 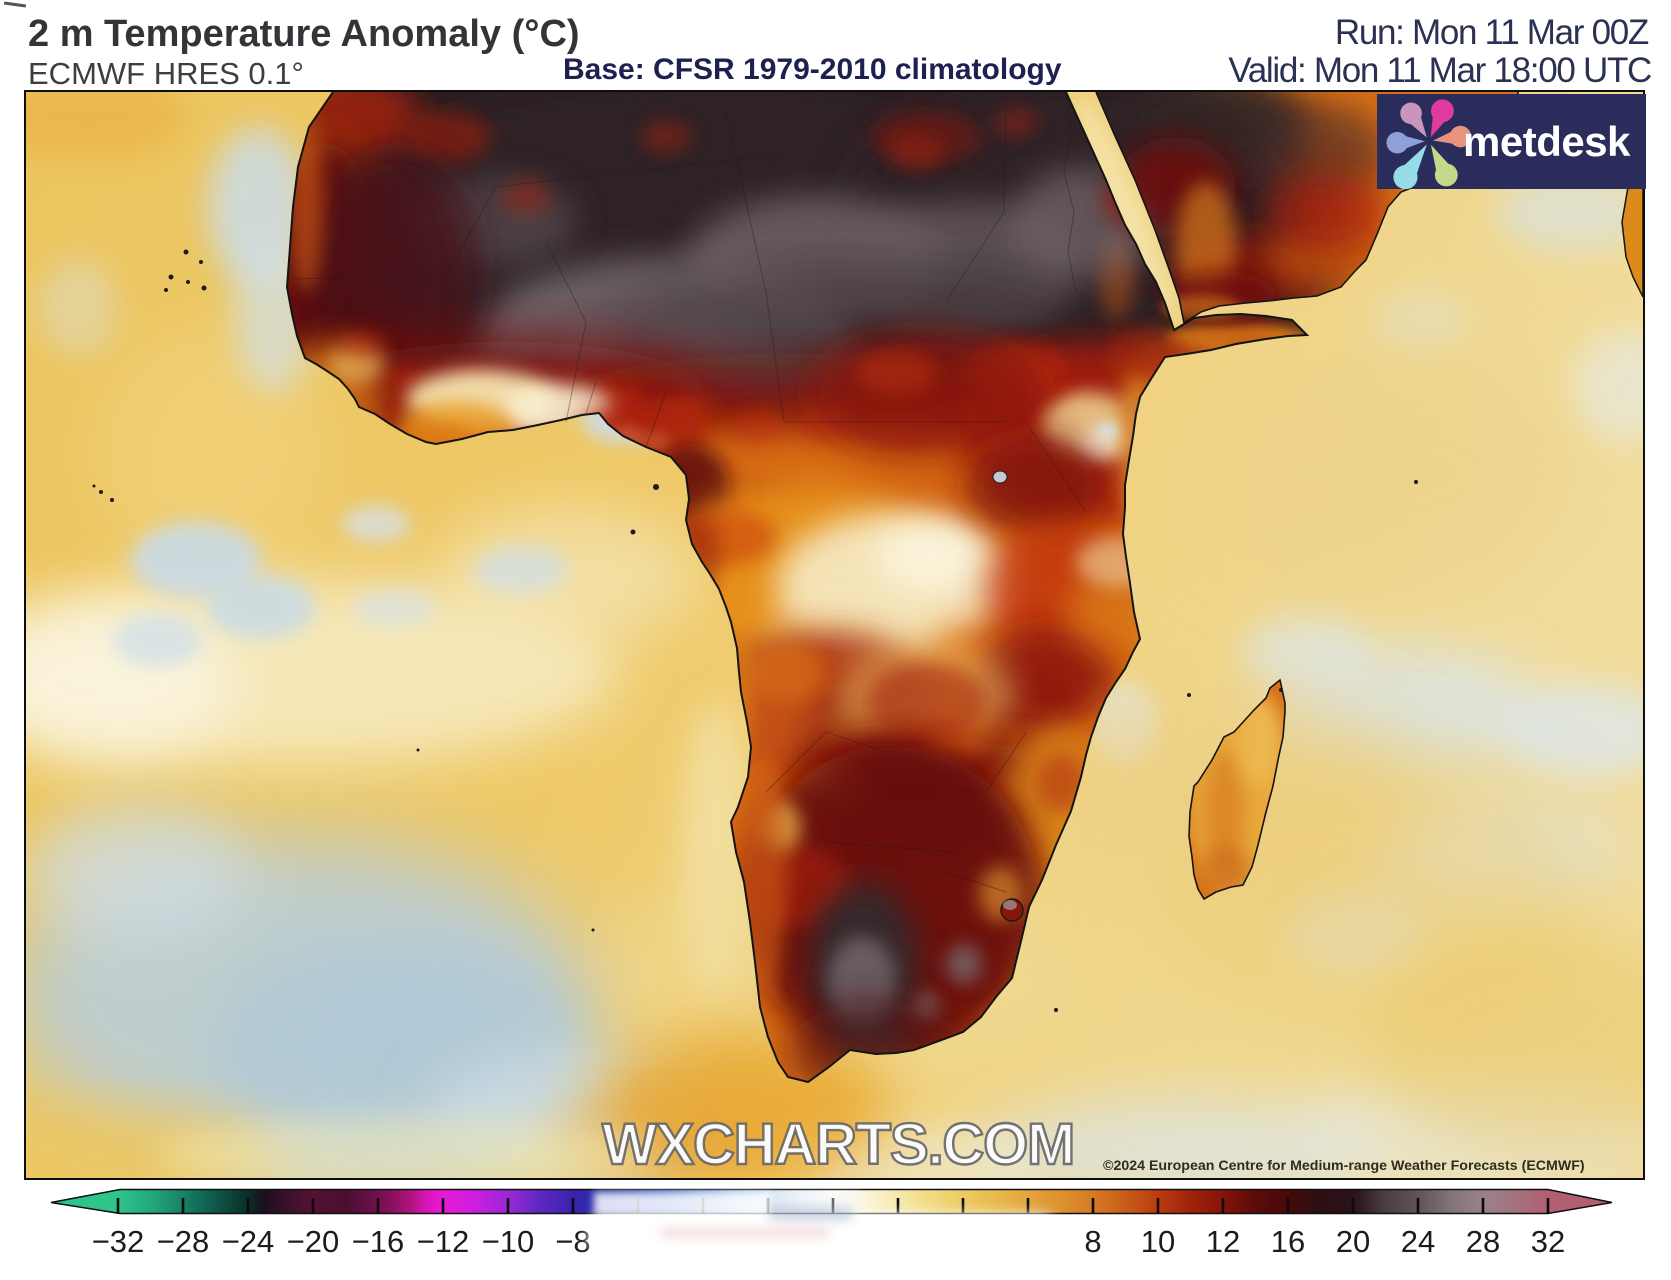 I want to click on svg-text: 28, so click(x=1483, y=1241).